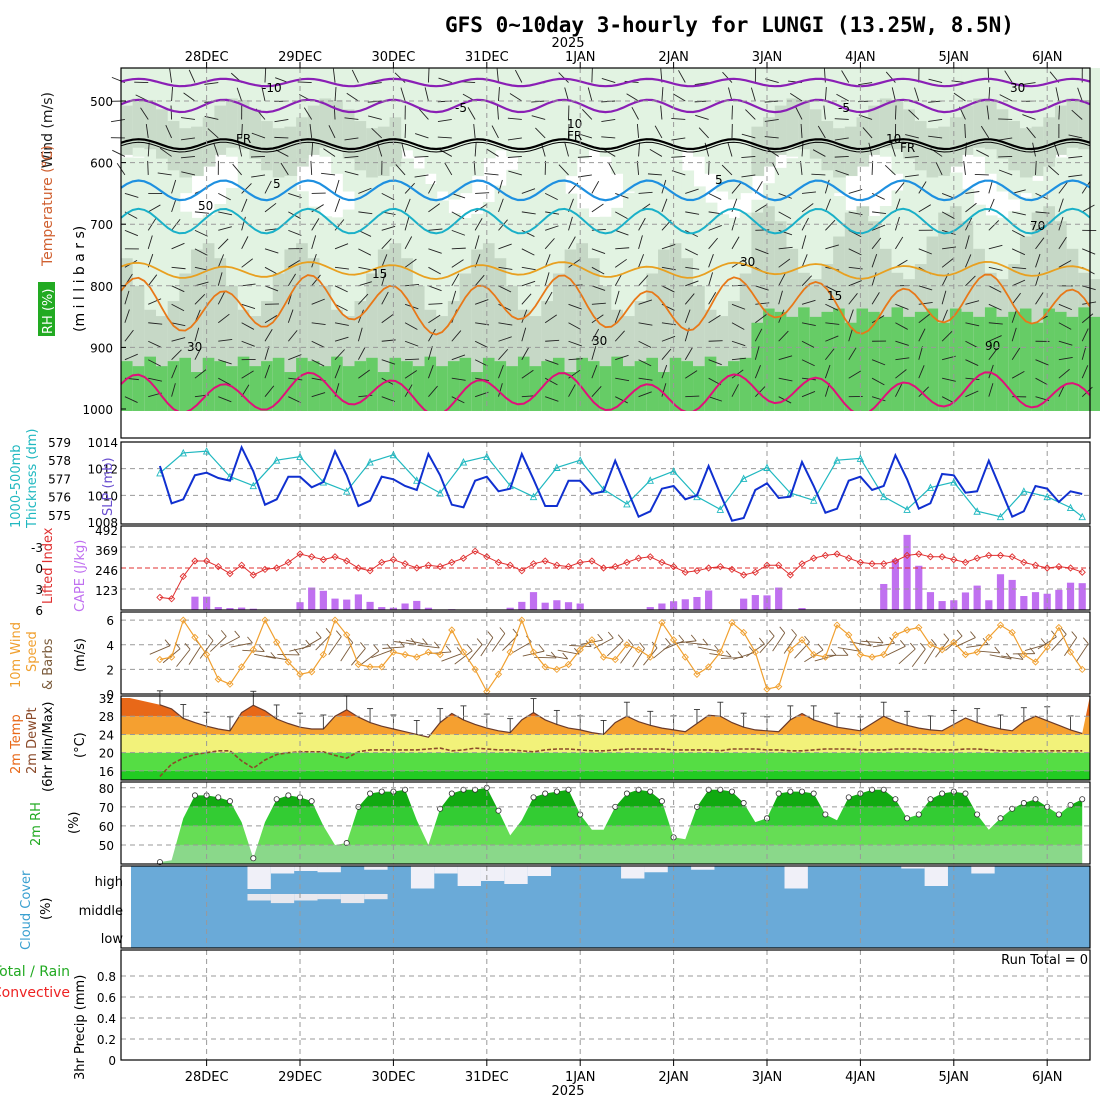 This screenshot has width=1100, height=1100. What do you see at coordinates (605, 144) in the screenshot?
I see `isotherm-freezing` at bounding box center [605, 144].